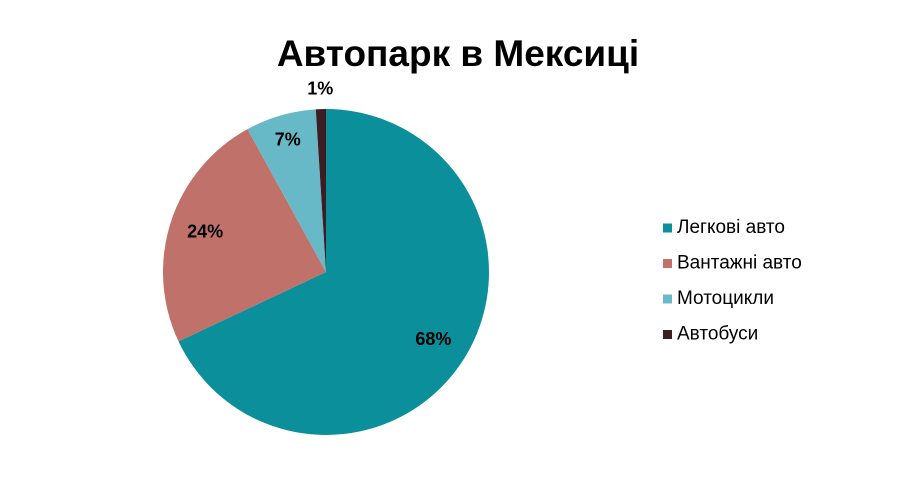 This screenshot has height=497, width=916. What do you see at coordinates (320, 88) in the screenshot?
I see `value-label: 1%` at bounding box center [320, 88].